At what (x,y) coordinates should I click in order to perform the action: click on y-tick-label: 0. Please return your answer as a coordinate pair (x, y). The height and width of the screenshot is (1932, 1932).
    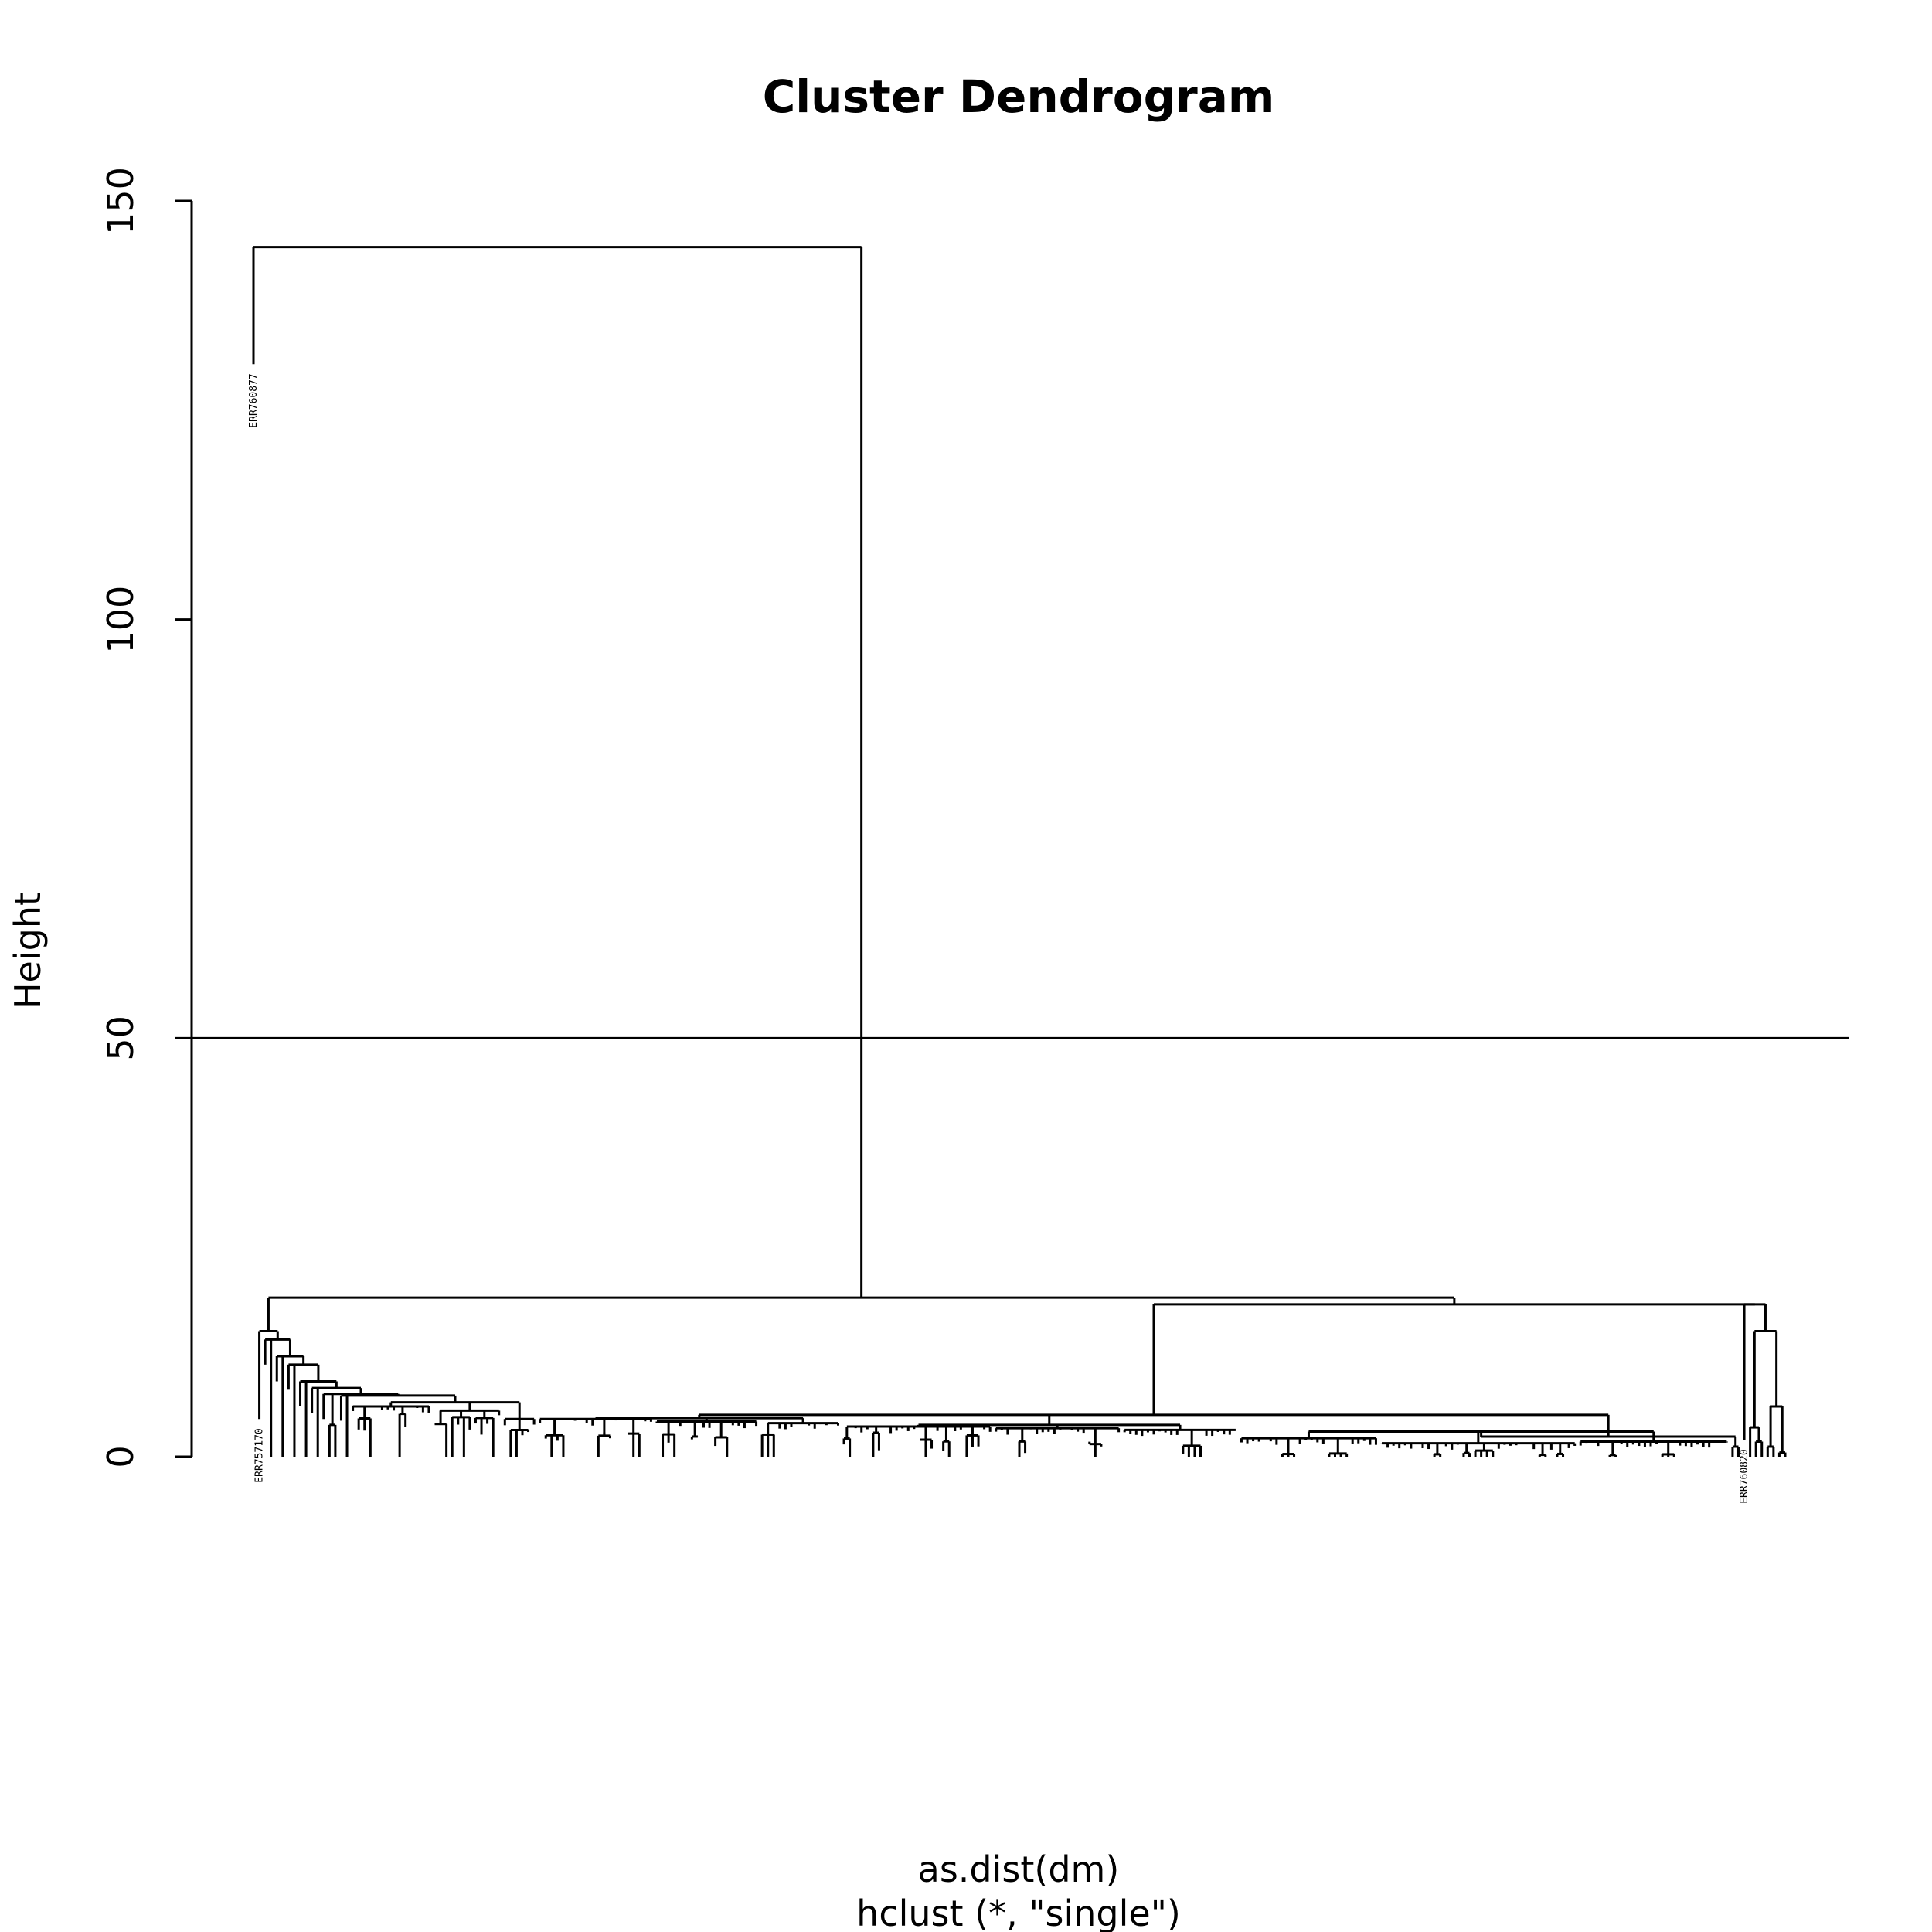
    Looking at the image, I should click on (120, 1456).